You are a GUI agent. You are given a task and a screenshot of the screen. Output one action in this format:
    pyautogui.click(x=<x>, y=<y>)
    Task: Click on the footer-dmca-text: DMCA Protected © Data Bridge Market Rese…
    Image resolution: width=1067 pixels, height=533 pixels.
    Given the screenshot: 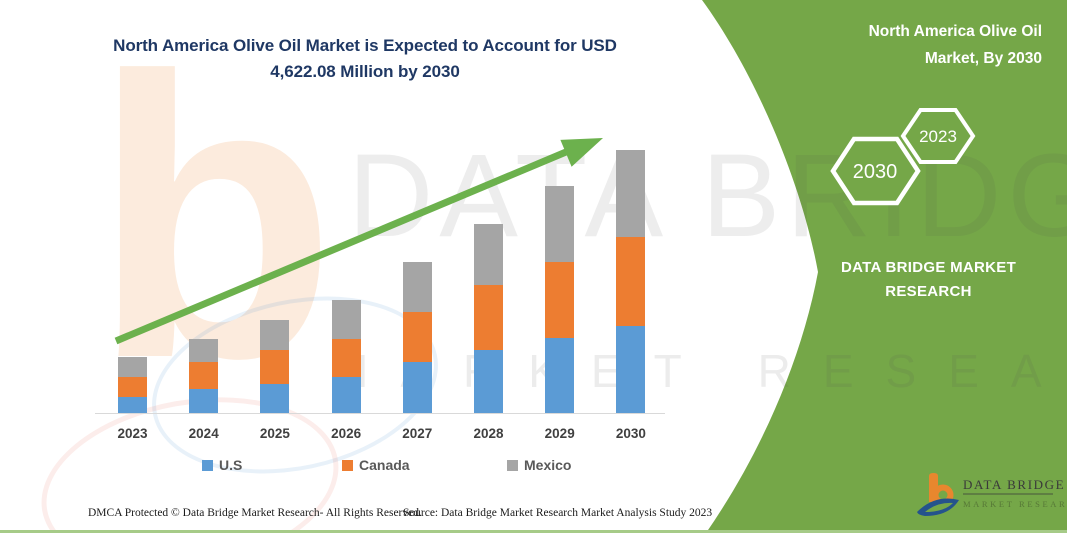 What is the action you would take?
    pyautogui.click(x=255, y=513)
    